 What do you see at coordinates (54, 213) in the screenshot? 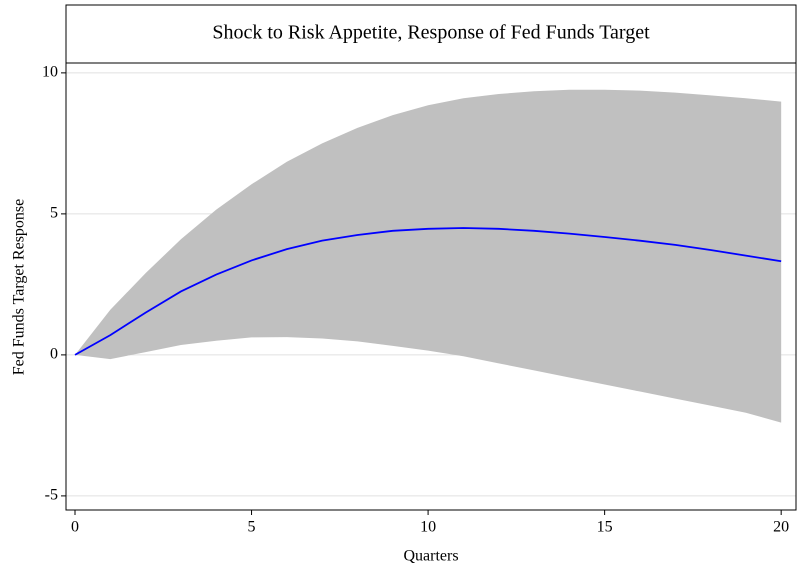
I see `y-tick-label: 5` at bounding box center [54, 213].